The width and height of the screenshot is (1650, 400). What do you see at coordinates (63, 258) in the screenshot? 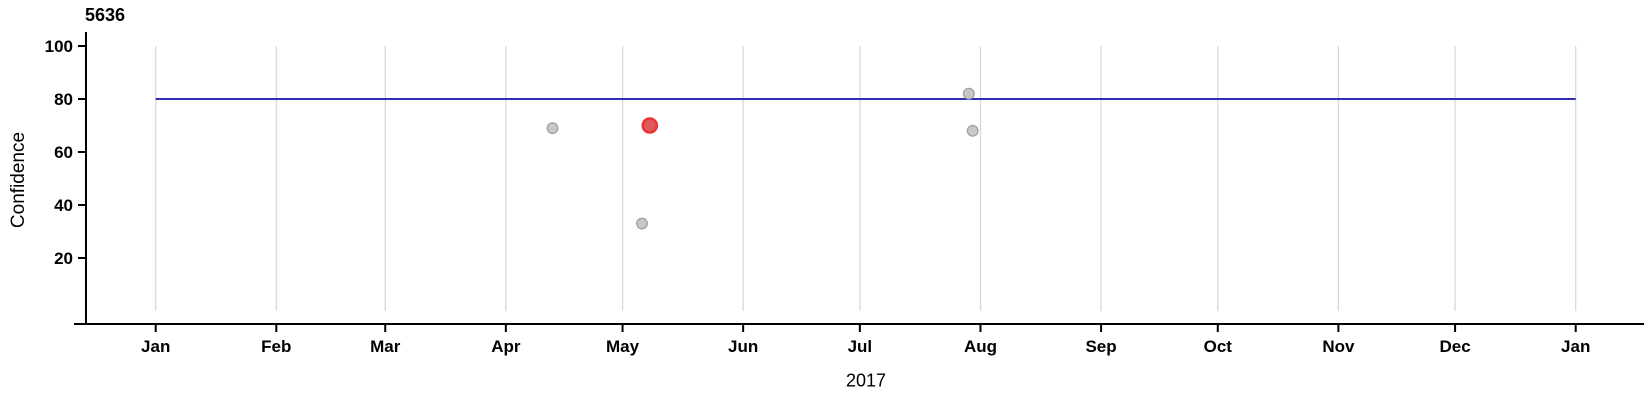
I see `y-tick-label: 20` at bounding box center [63, 258].